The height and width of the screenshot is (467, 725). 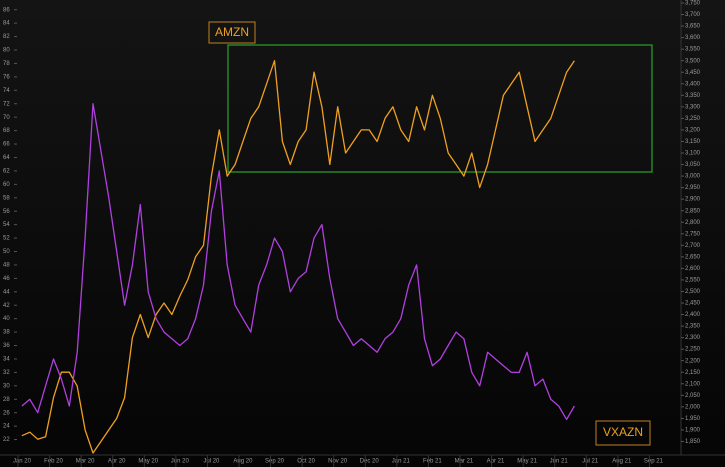 What do you see at coordinates (432, 462) in the screenshot?
I see `x-tick-label: Feb 21` at bounding box center [432, 462].